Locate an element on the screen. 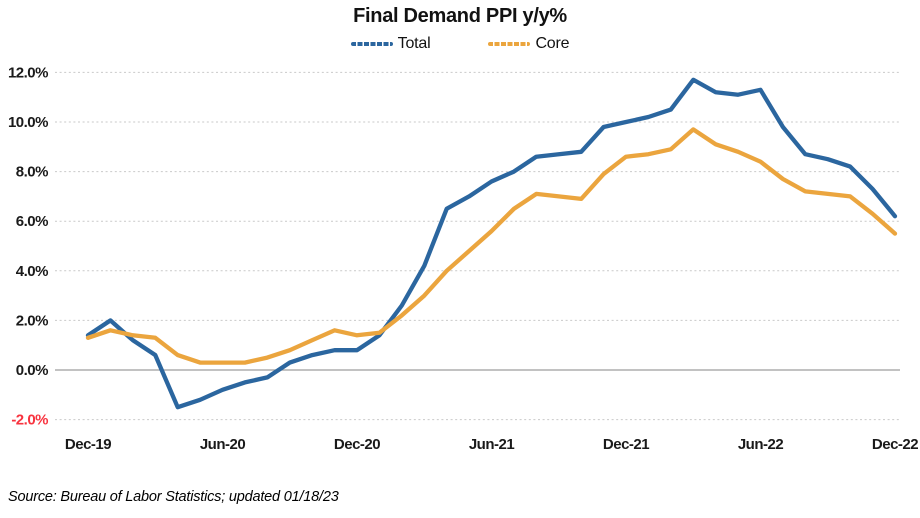 The image size is (920, 518). legend-label-total: Total is located at coordinates (414, 43).